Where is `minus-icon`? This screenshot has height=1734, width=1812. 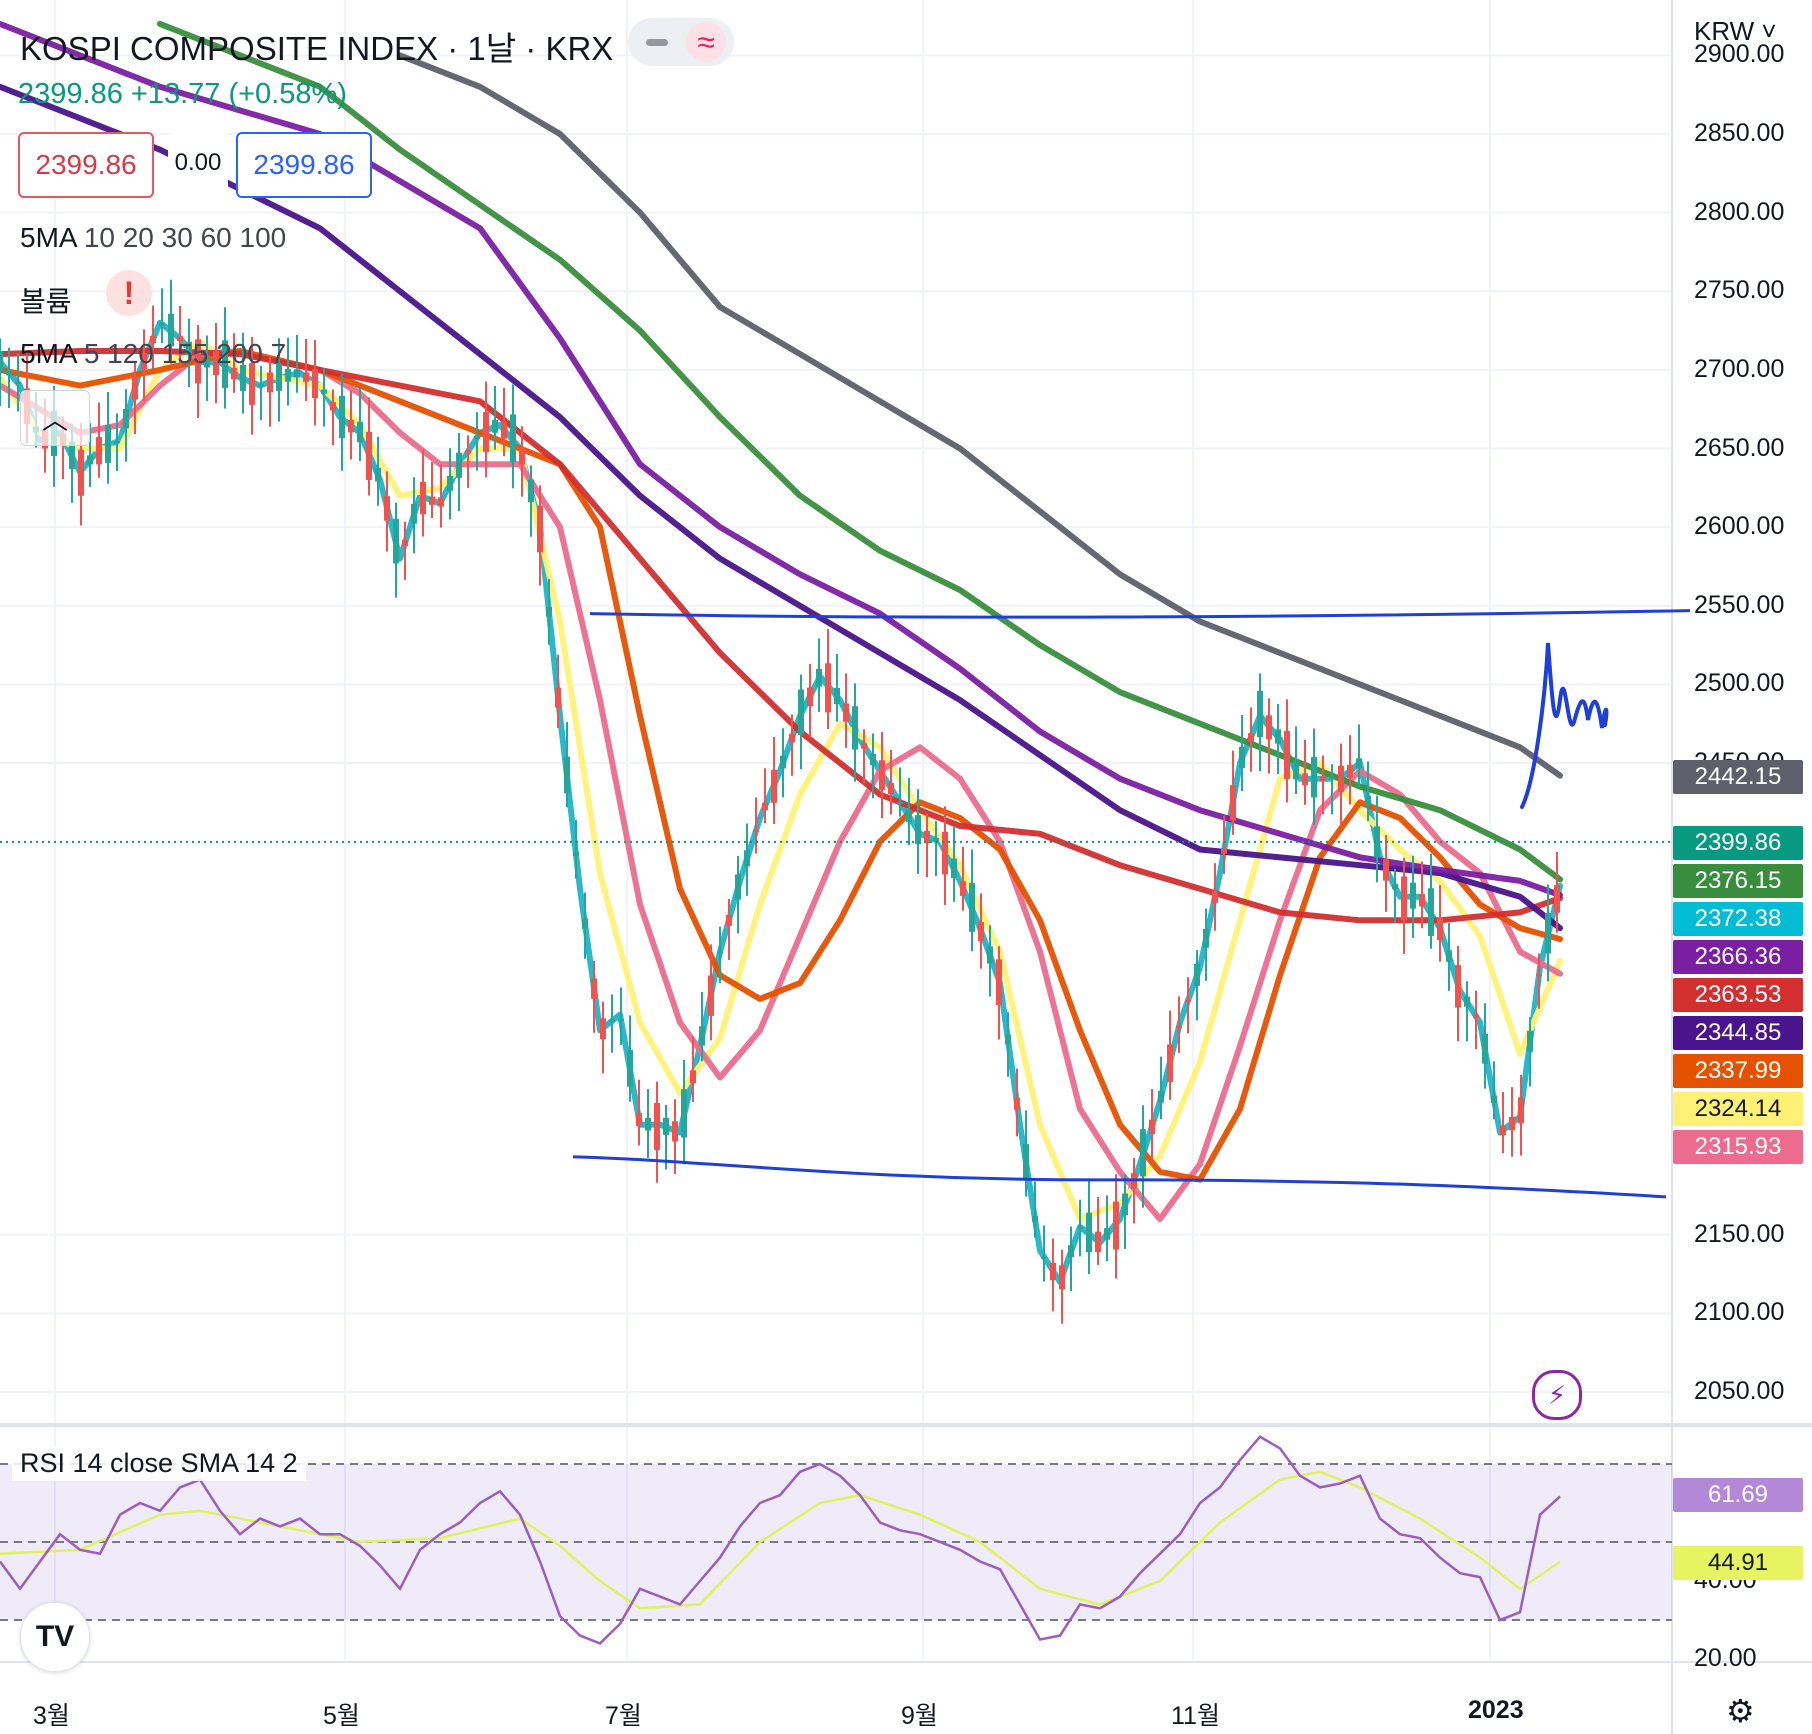 minus-icon is located at coordinates (657, 42).